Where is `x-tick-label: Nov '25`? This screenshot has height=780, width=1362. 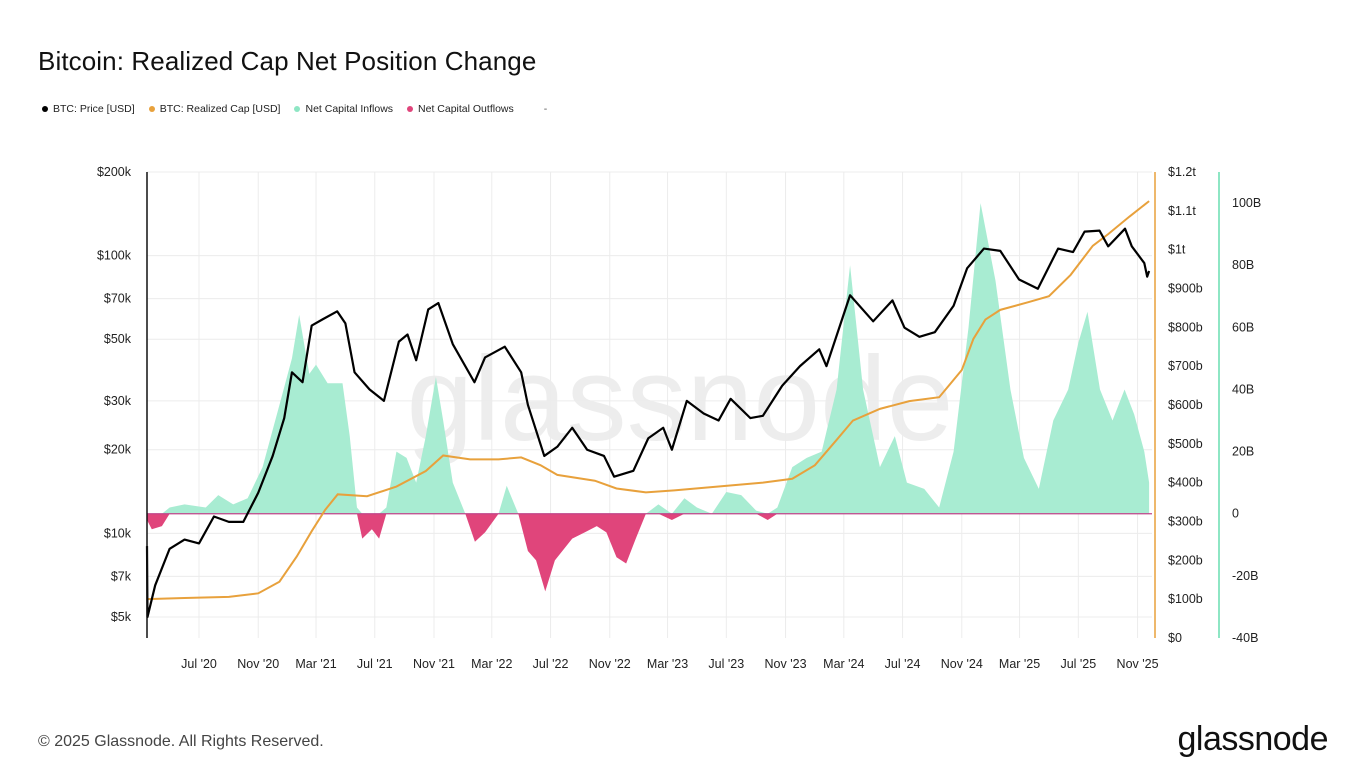 x-tick-label: Nov '25 is located at coordinates (1138, 664).